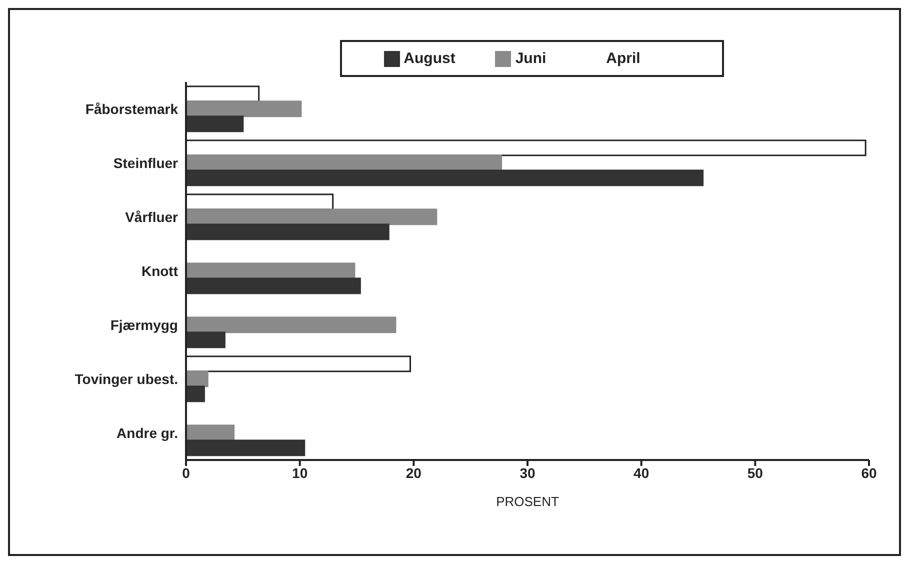 This screenshot has height=566, width=909. Describe the element at coordinates (755, 472) in the screenshot. I see `x-tick-label: 50` at that location.